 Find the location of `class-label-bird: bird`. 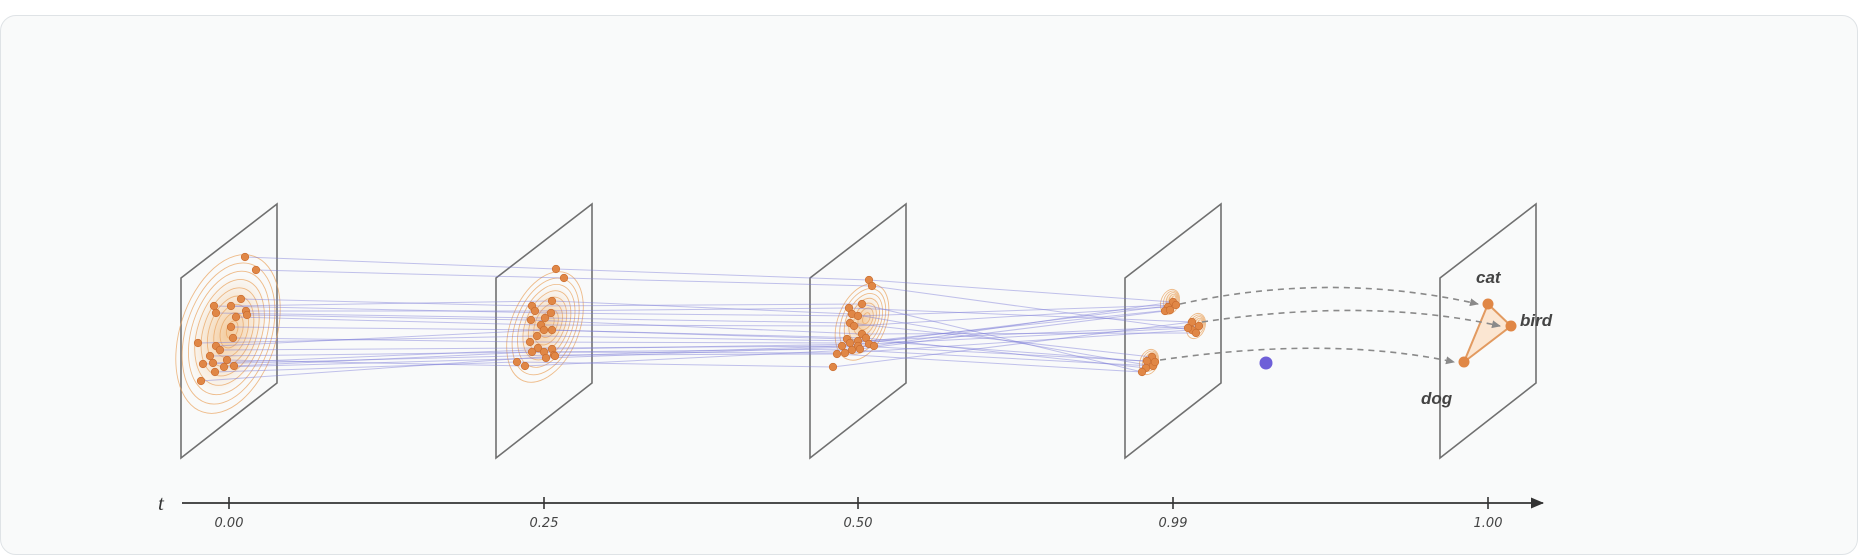

class-label-bird: bird is located at coordinates (1536, 320).